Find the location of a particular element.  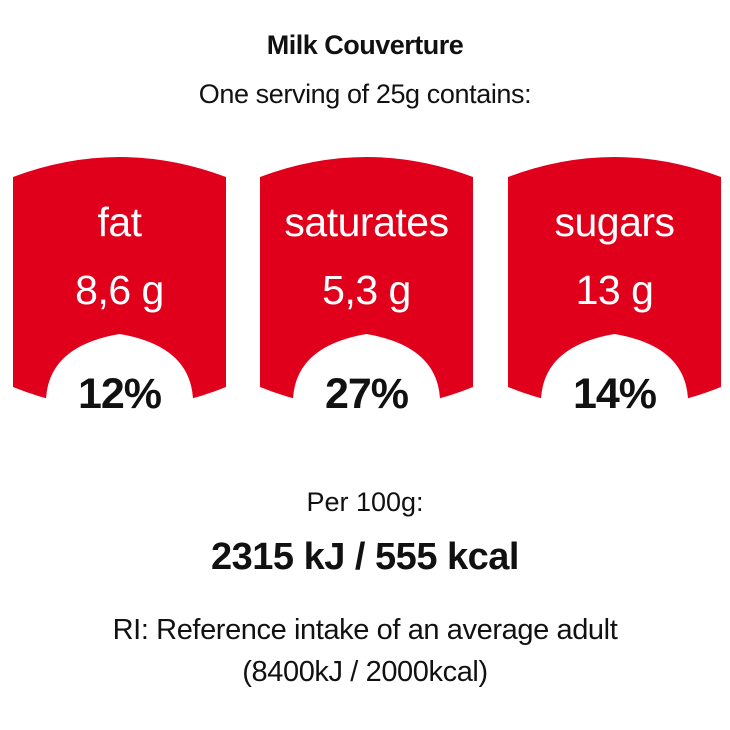

product-title: Milk Couverture is located at coordinates (365, 45).